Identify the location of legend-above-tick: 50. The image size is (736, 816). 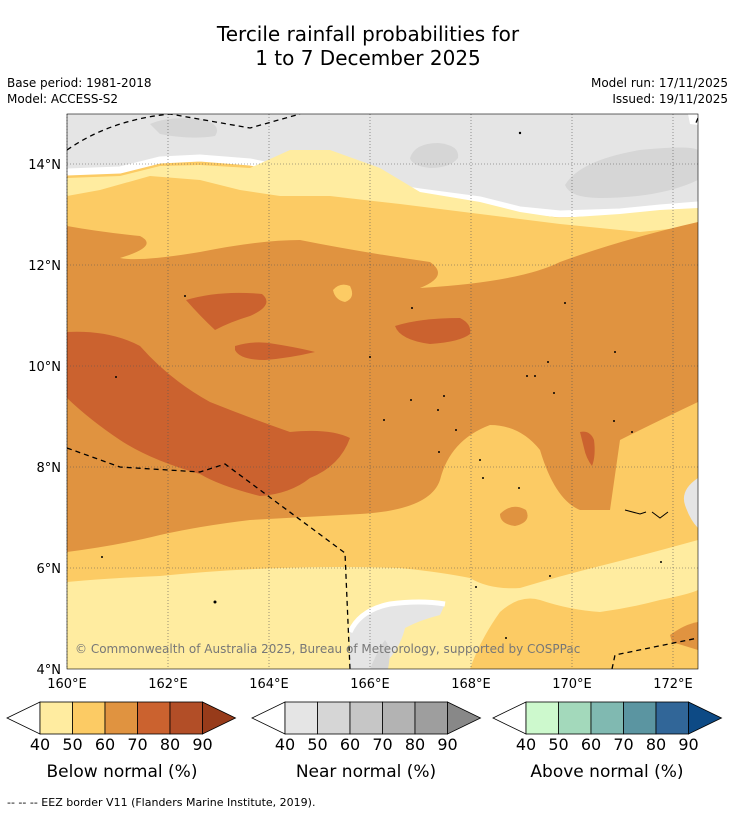
(558, 744).